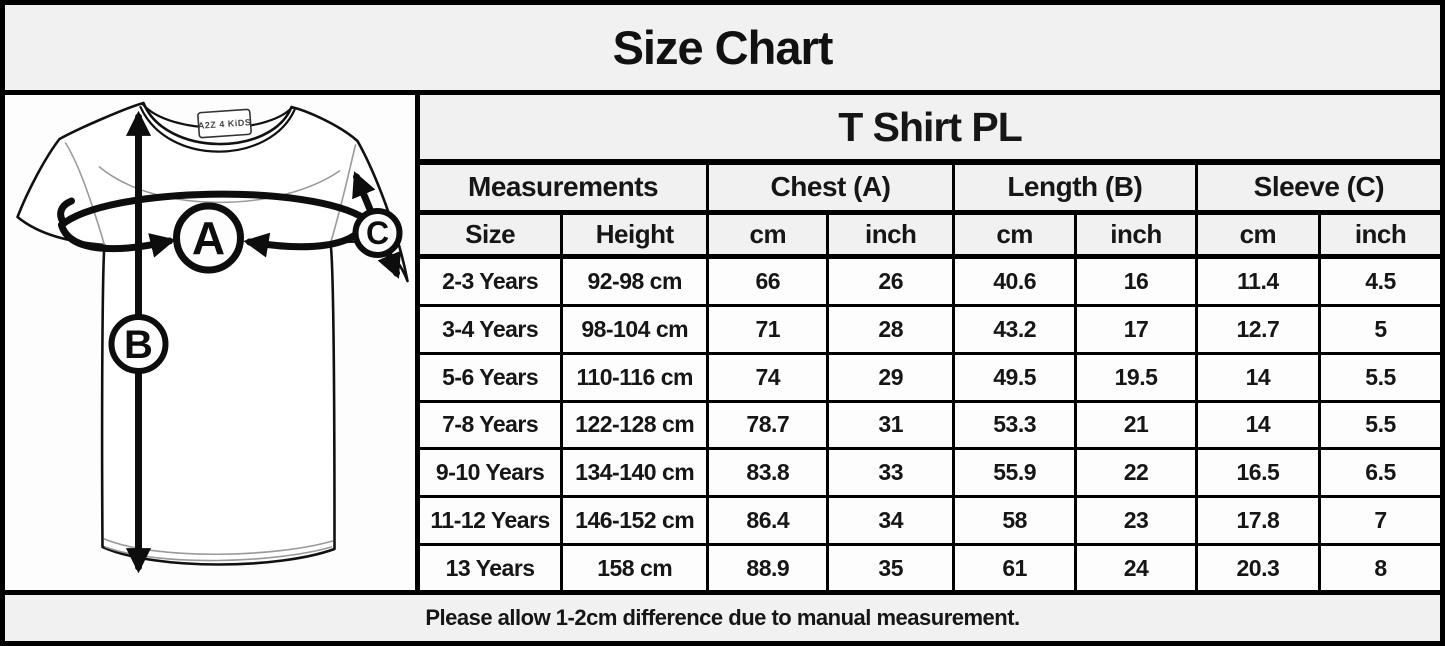  What do you see at coordinates (635, 280) in the screenshot?
I see `height-cell: 92-98 cm` at bounding box center [635, 280].